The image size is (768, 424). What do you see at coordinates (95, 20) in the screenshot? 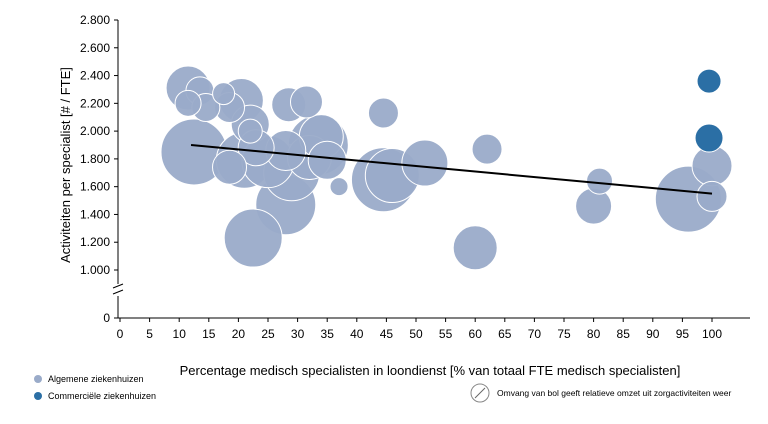
I see `y-tick-label: 2.800` at bounding box center [95, 20].